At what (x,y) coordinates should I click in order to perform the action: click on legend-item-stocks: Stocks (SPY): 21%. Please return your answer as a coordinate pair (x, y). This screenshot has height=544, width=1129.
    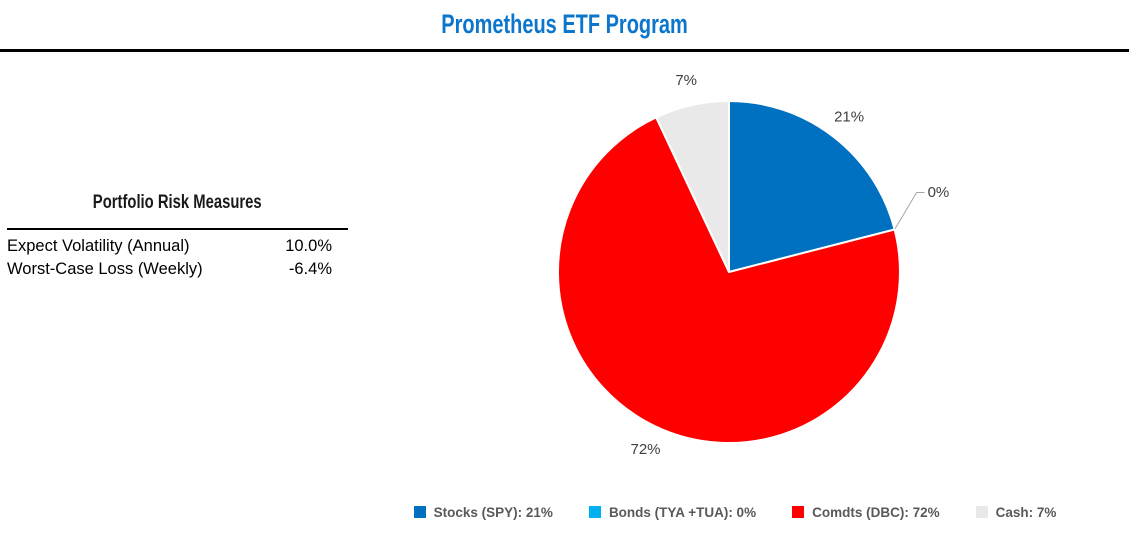
    Looking at the image, I should click on (483, 512).